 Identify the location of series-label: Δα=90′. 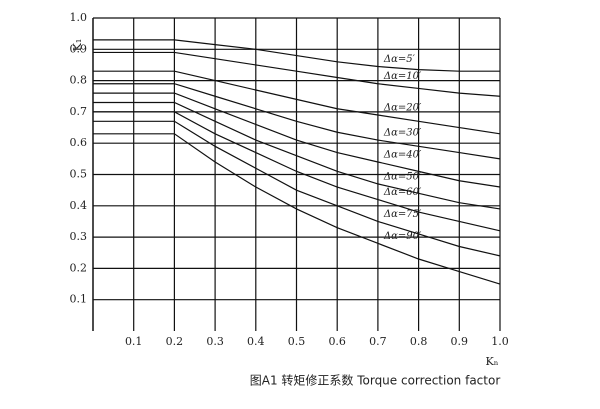
(402, 236).